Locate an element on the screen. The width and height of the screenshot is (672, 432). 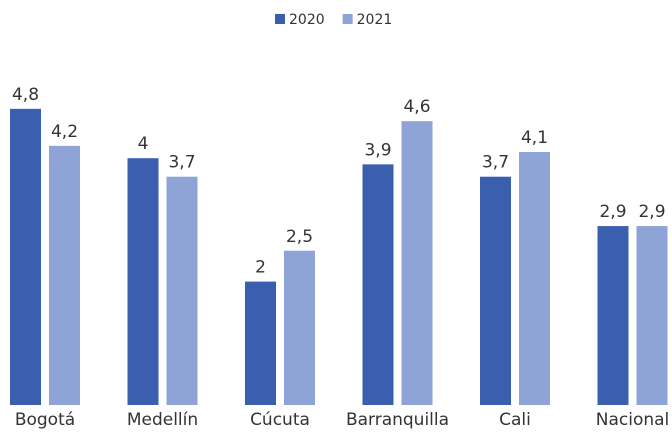
x-tick-label: Bogotá is located at coordinates (45, 420).